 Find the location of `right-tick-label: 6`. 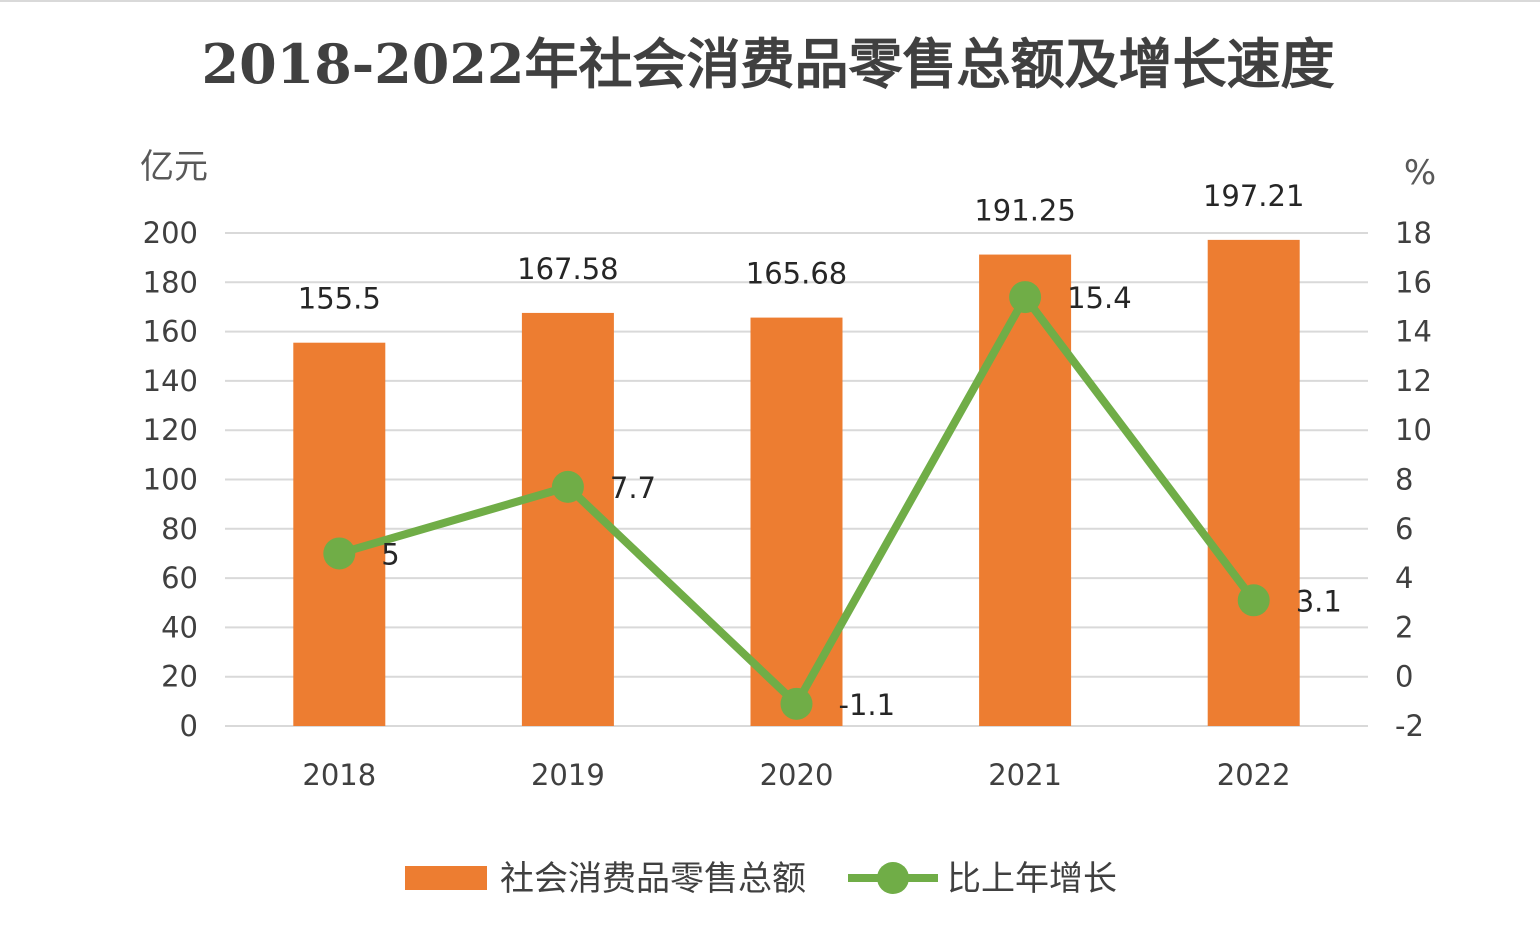

right-tick-label: 6 is located at coordinates (1404, 529).